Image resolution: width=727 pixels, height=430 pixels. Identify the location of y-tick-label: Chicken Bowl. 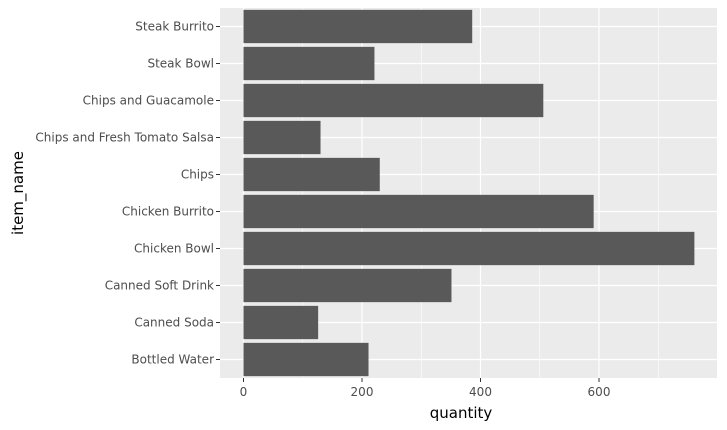
(174, 249).